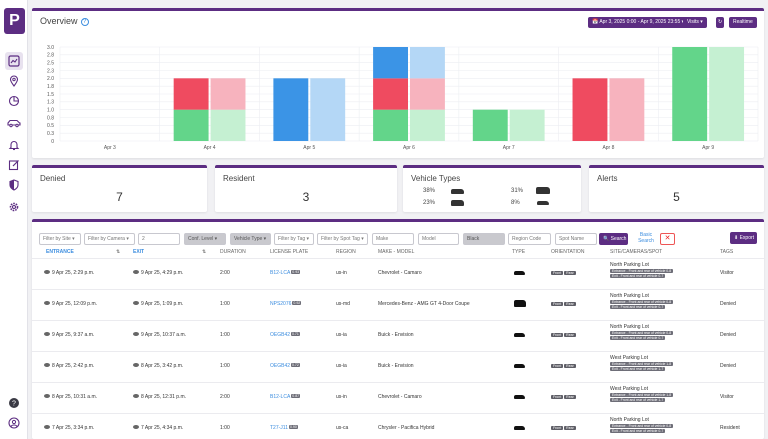 Image resolution: width=768 pixels, height=439 pixels. What do you see at coordinates (568, 252) in the screenshot?
I see `col-orientation: ORIENTATION` at bounding box center [568, 252].